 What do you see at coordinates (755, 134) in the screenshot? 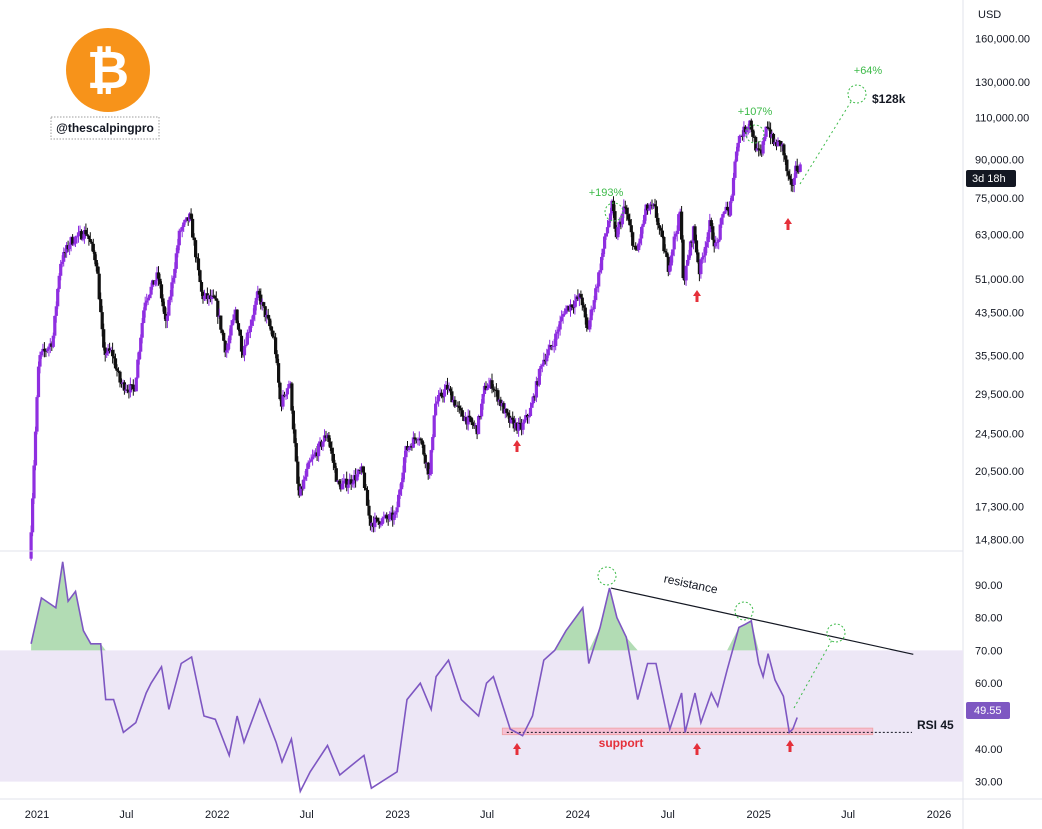
I see `peak-2025-circle` at bounding box center [755, 134].